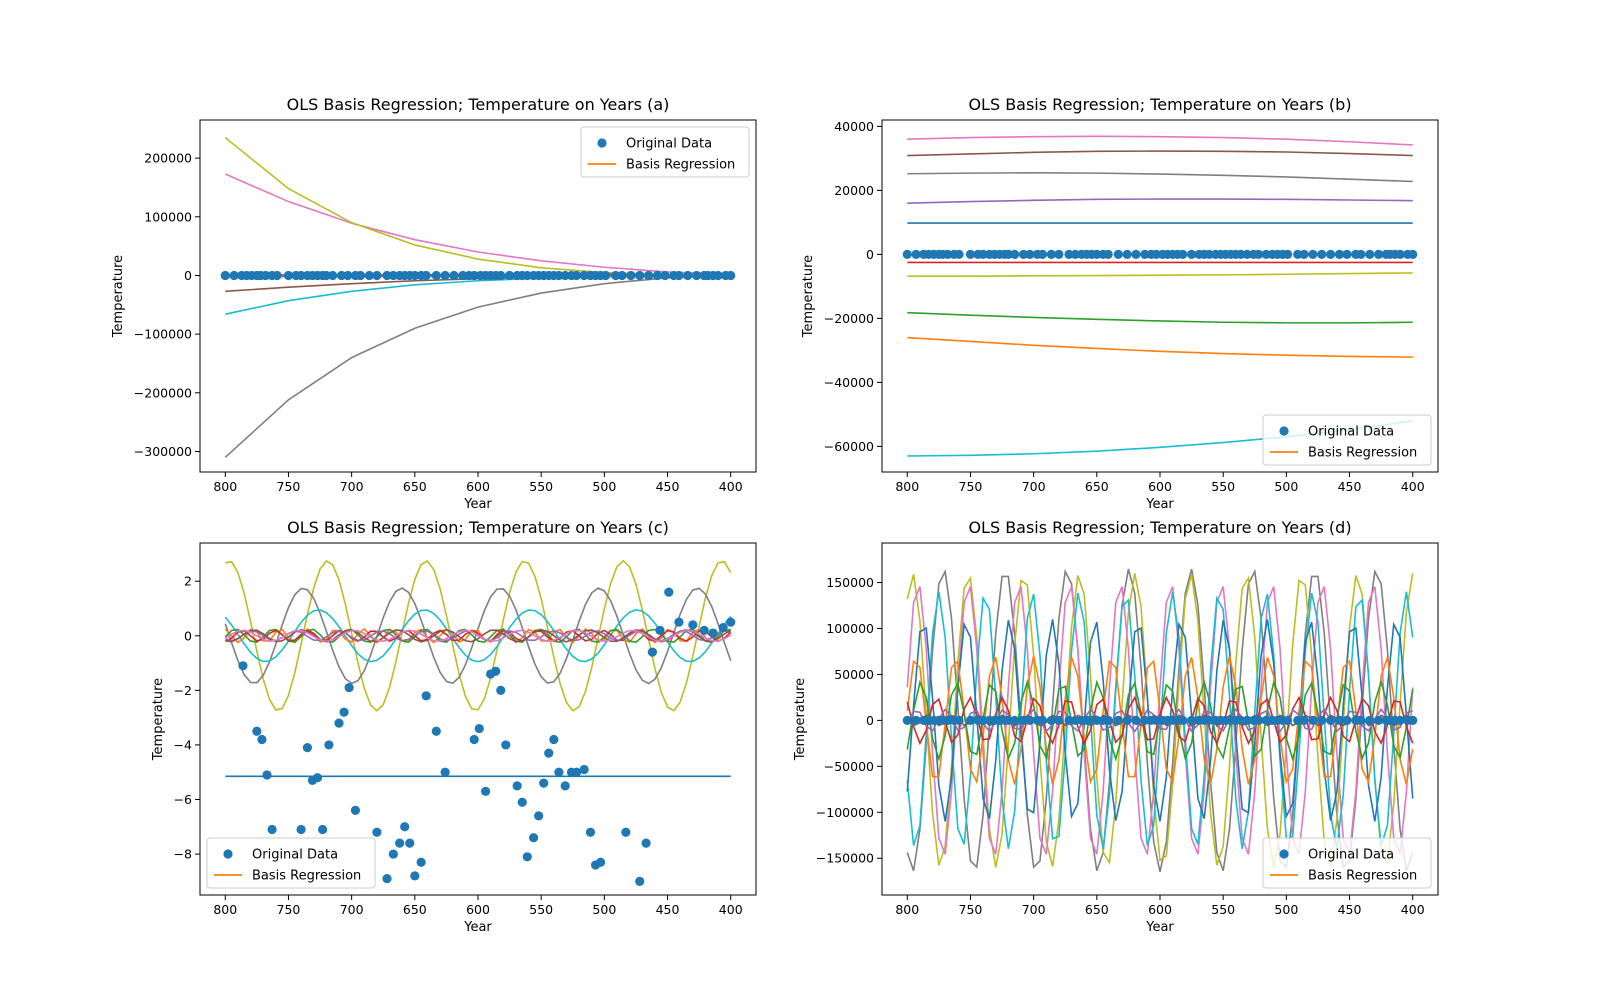 This screenshot has width=1600, height=1000. I want to click on x-tick-label: 450, so click(1350, 909).